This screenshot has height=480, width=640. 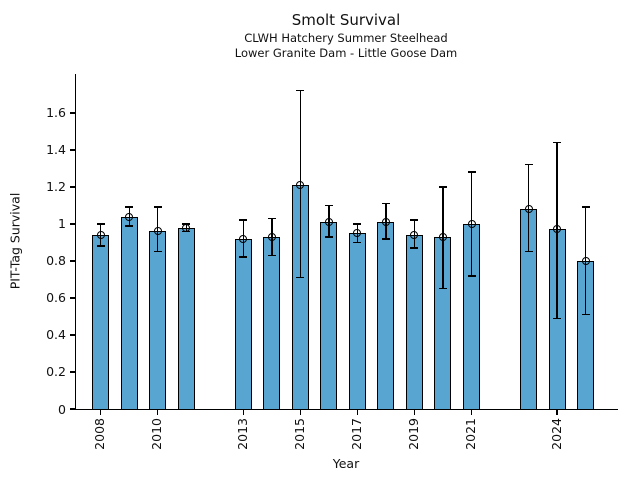 What do you see at coordinates (157, 207) in the screenshot?
I see `errorbar-2010-cap-top` at bounding box center [157, 207].